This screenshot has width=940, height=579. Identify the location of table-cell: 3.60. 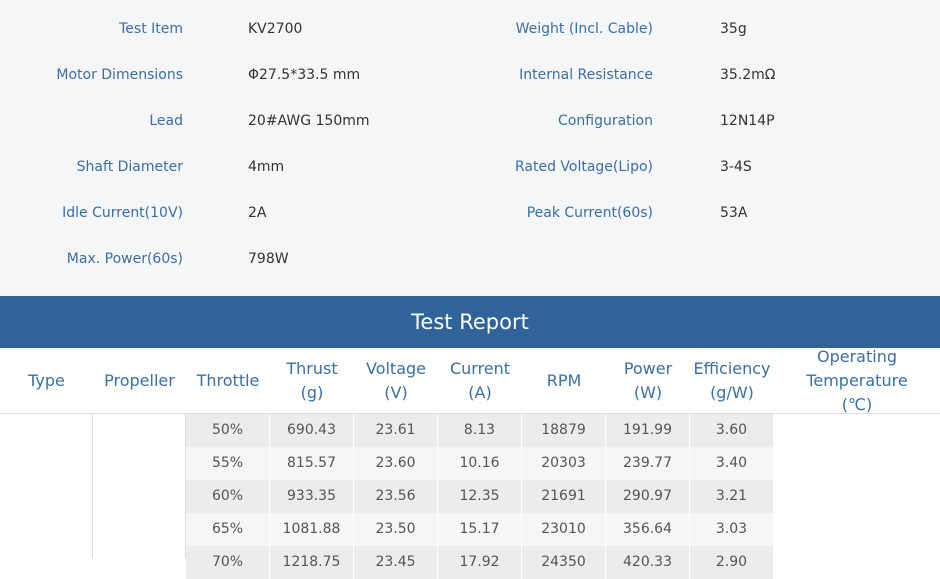
(732, 430).